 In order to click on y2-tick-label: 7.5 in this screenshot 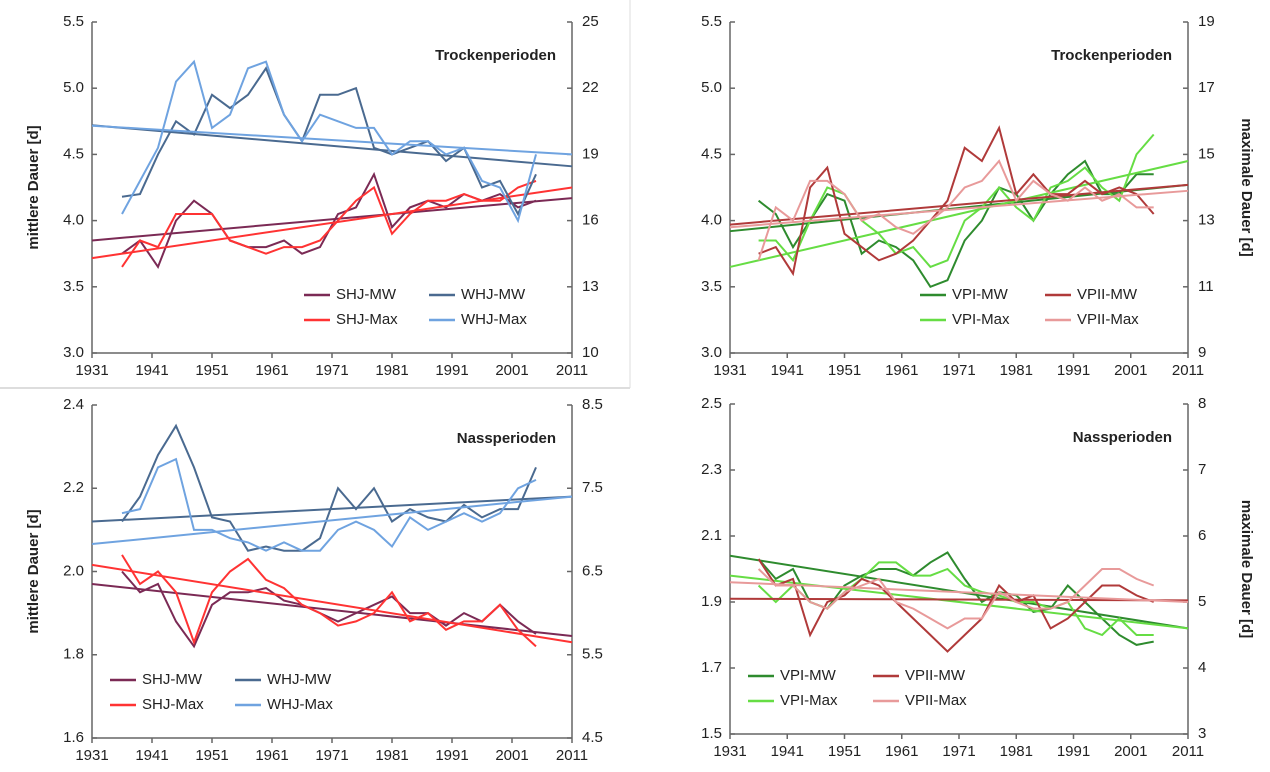, I will do `click(592, 487)`.